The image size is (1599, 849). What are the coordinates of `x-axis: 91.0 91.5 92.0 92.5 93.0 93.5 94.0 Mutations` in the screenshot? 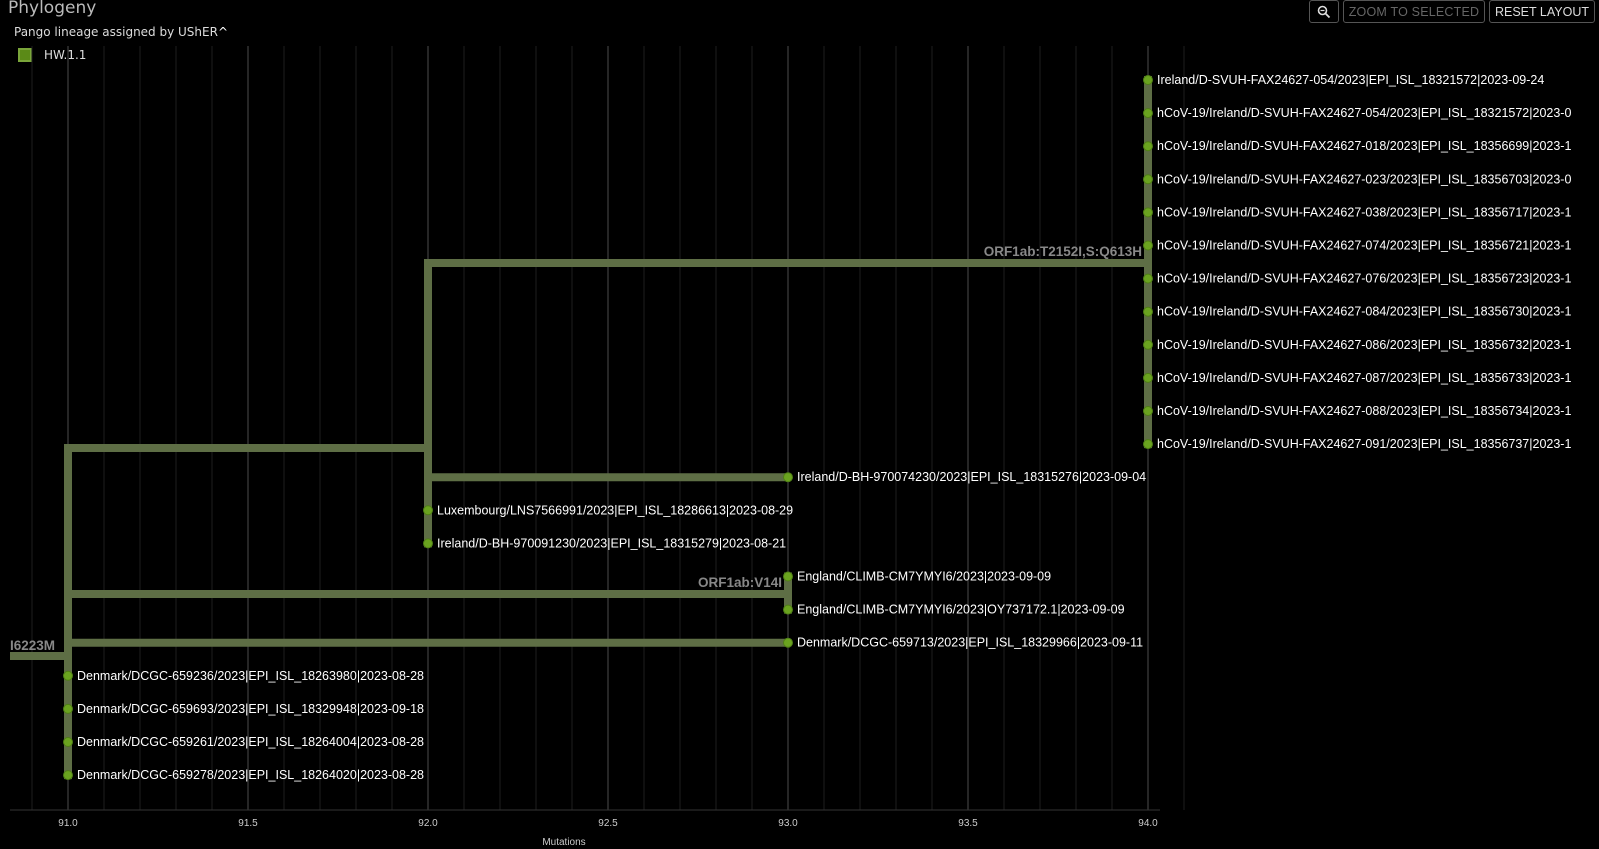 It's located at (608, 833).